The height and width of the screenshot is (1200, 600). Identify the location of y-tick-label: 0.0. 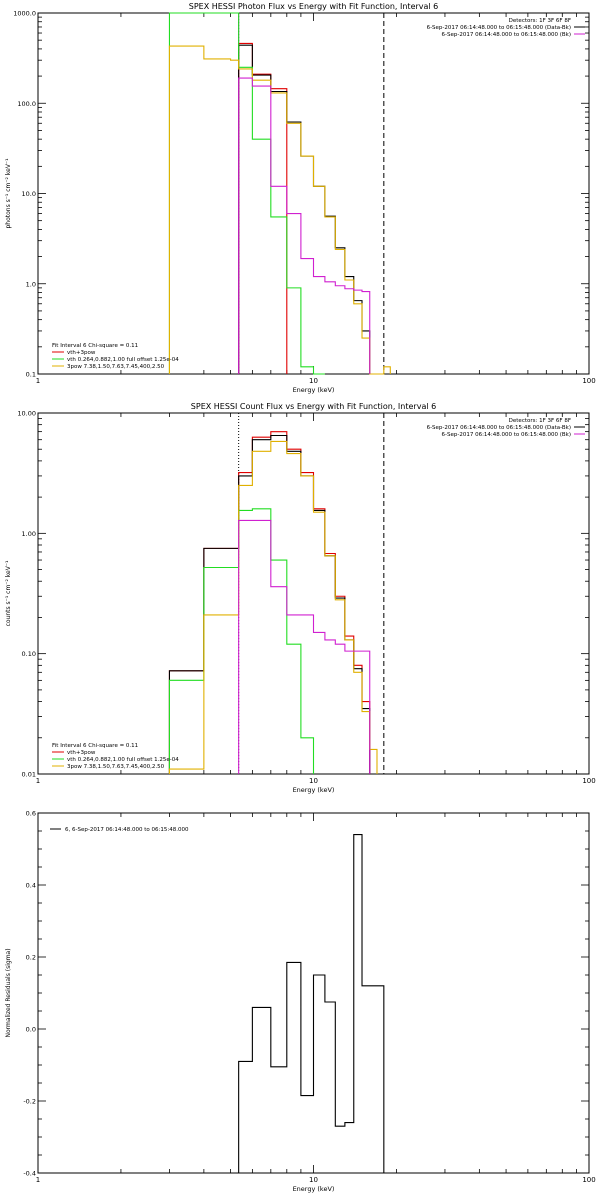
(31, 1030).